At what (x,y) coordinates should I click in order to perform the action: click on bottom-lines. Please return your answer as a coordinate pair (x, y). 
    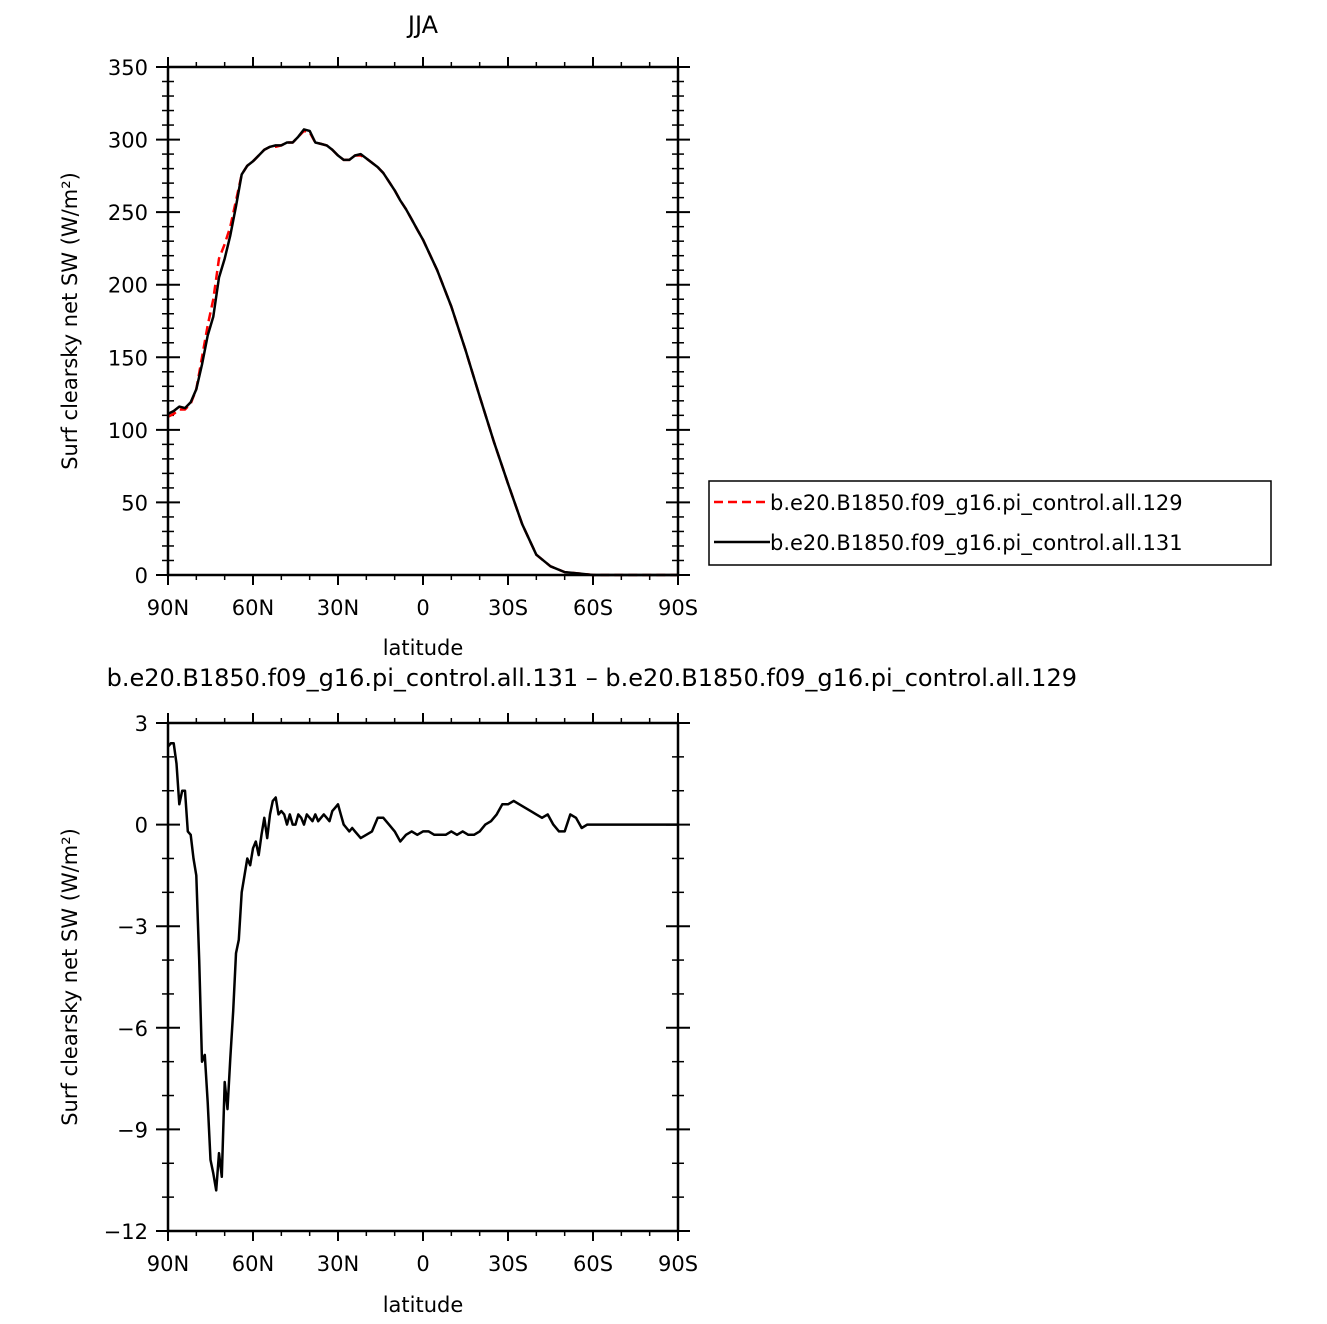
    Looking at the image, I should click on (422, 967).